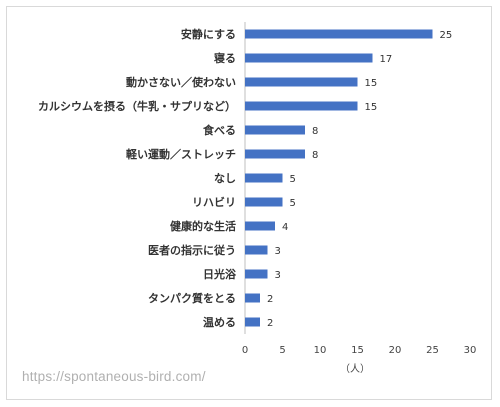 The image size is (500, 407). Describe the element at coordinates (219, 130) in the screenshot. I see `category-label-4: 食べる` at that location.